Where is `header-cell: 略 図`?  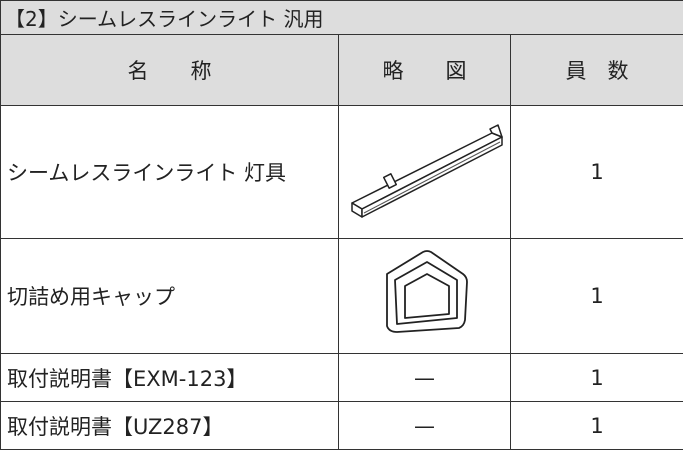 header-cell: 略 図 is located at coordinates (424, 70).